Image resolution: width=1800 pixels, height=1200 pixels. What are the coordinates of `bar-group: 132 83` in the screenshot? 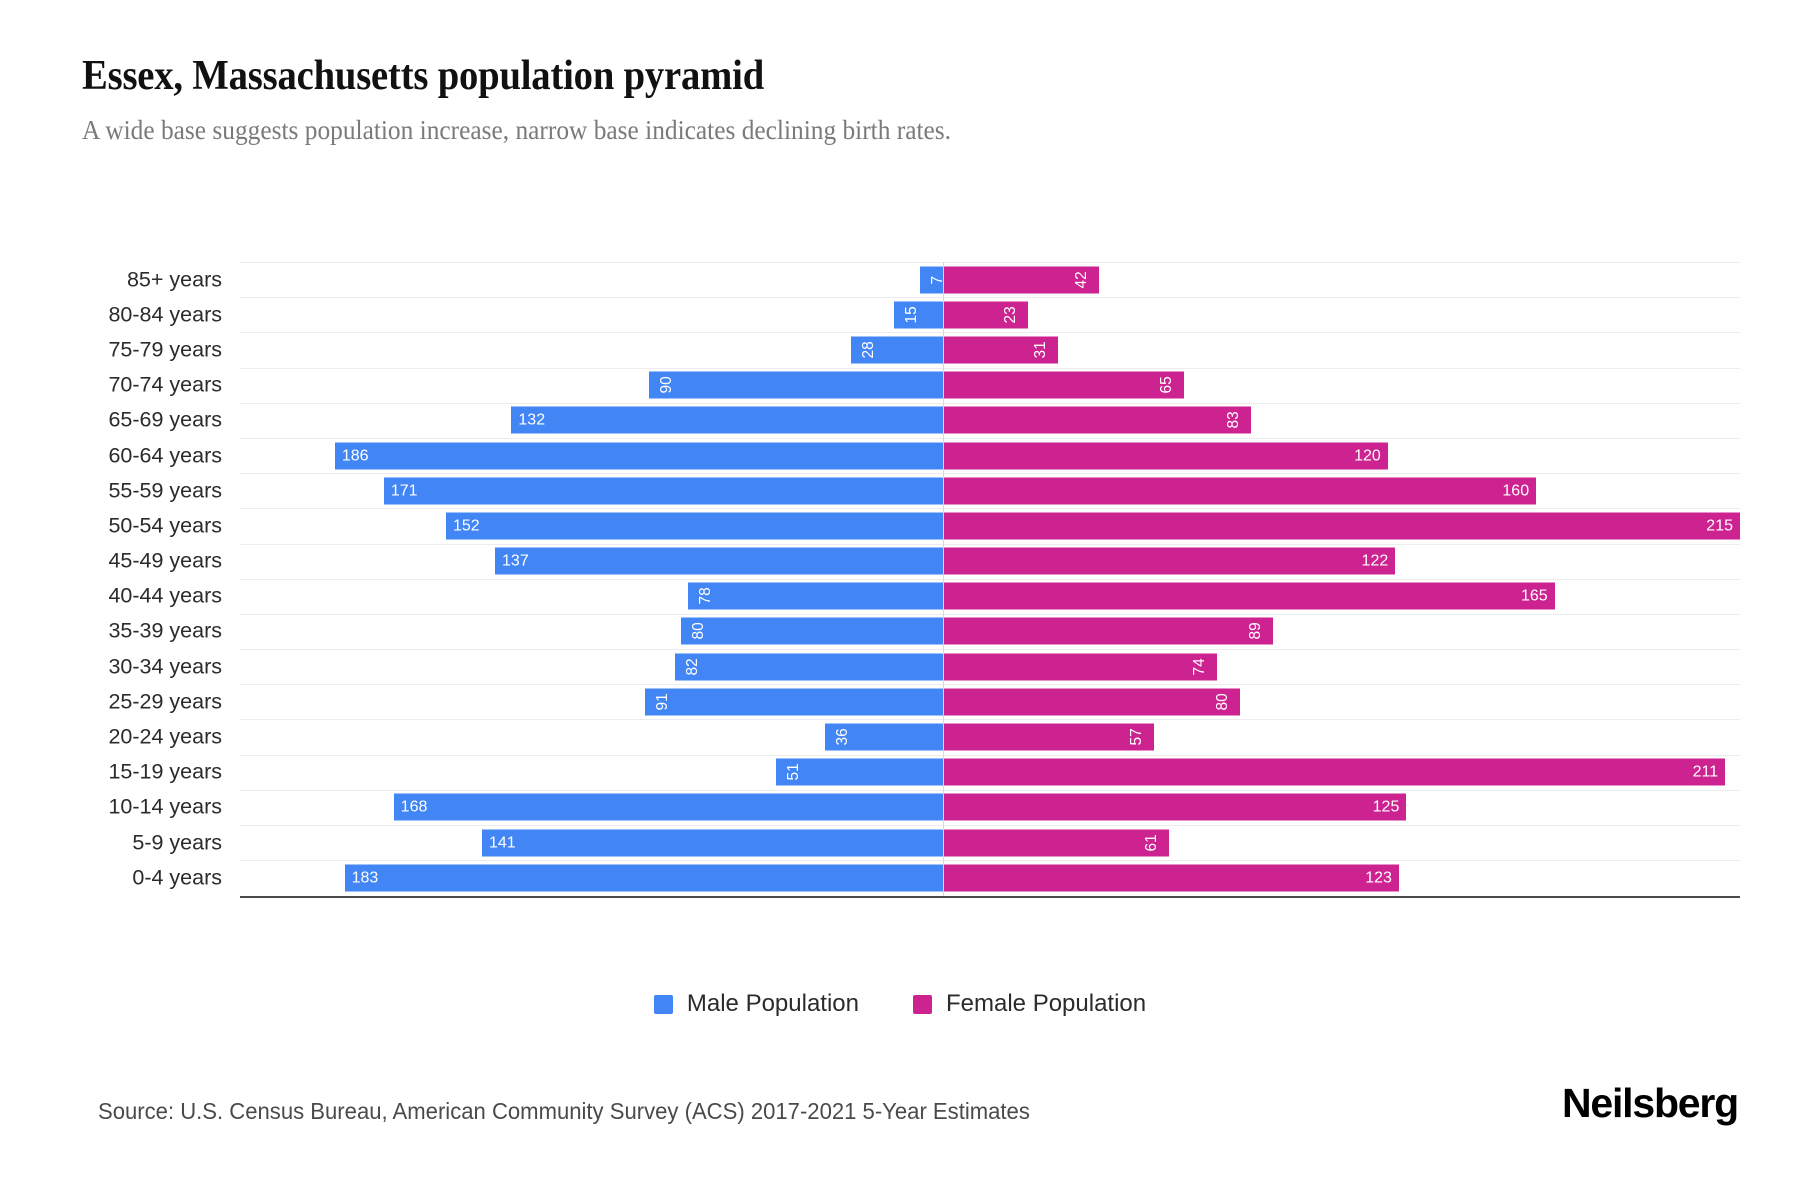 It's located at (900, 420).